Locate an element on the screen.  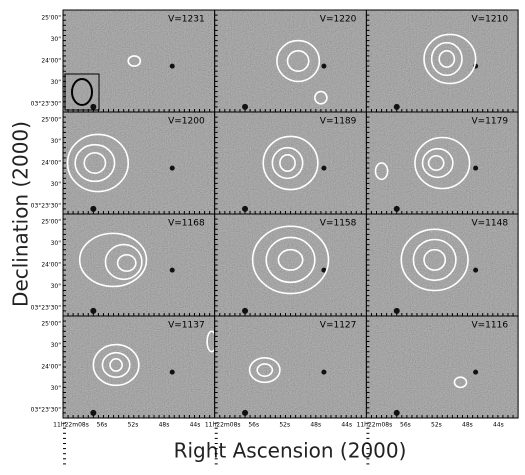
channel-panel: V=1189 is located at coordinates (290, 186).